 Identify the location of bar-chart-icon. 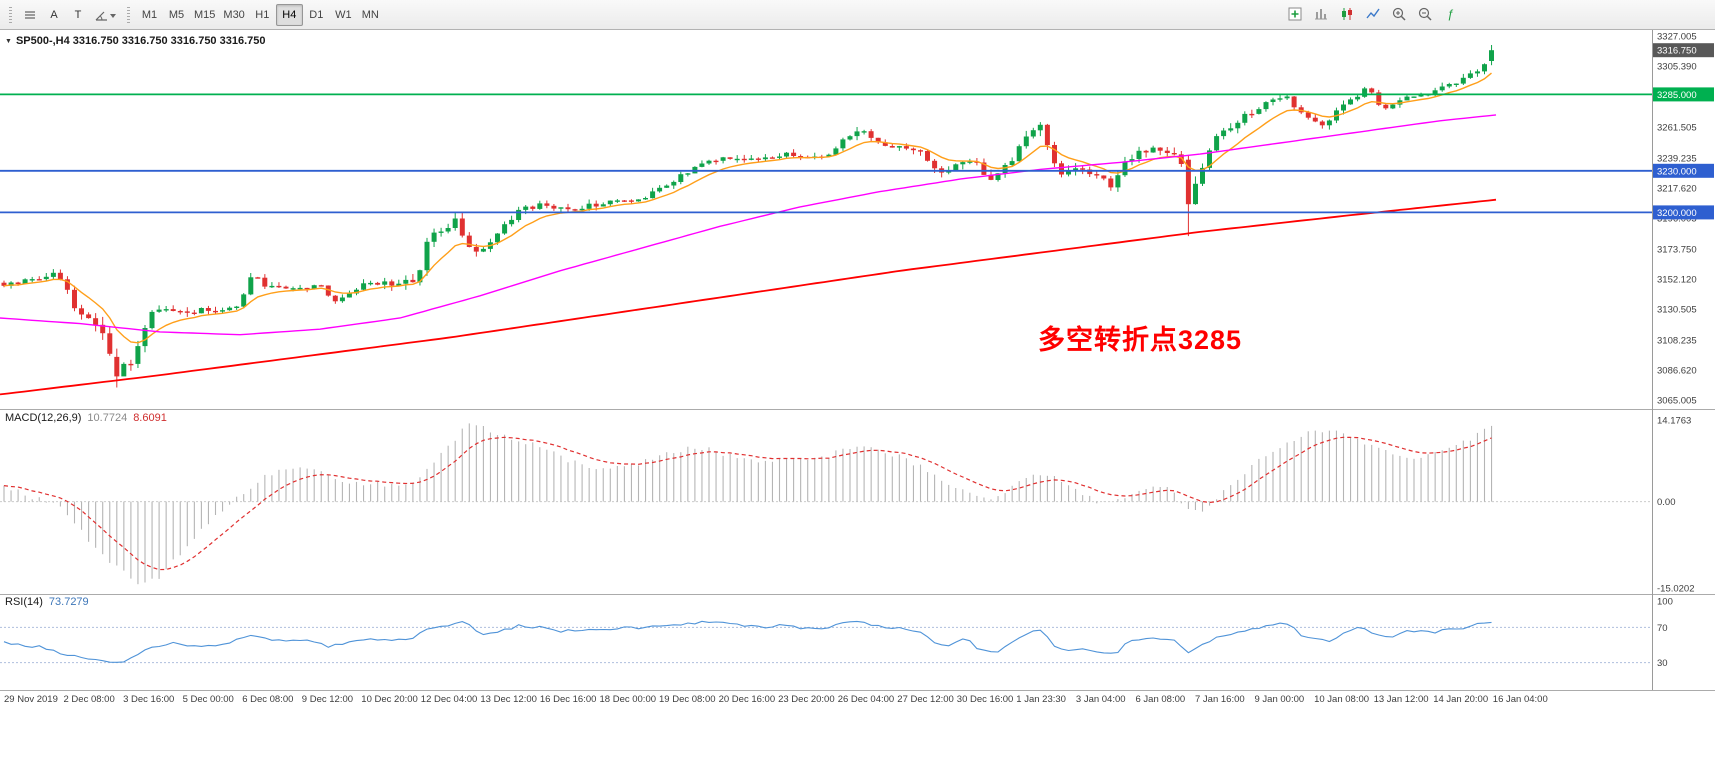
(1321, 14).